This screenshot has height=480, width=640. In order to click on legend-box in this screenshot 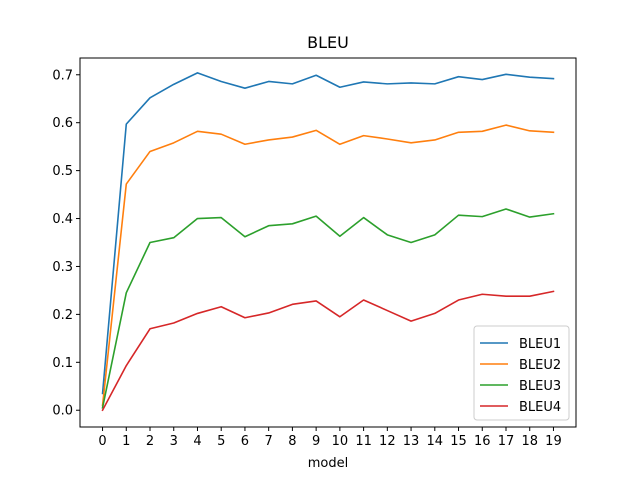, I will do `click(521, 373)`.